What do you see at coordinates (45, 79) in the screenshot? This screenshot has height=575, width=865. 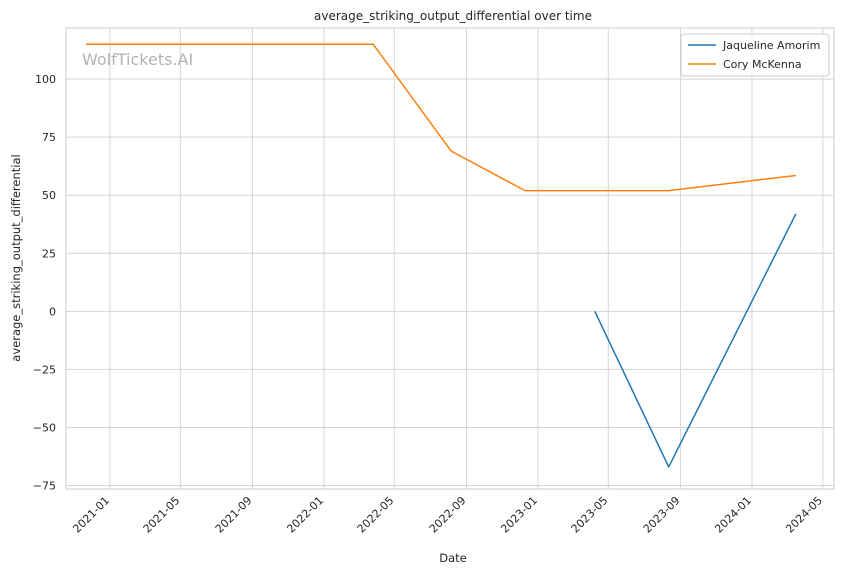 I see `y-tick-label: 100` at bounding box center [45, 79].